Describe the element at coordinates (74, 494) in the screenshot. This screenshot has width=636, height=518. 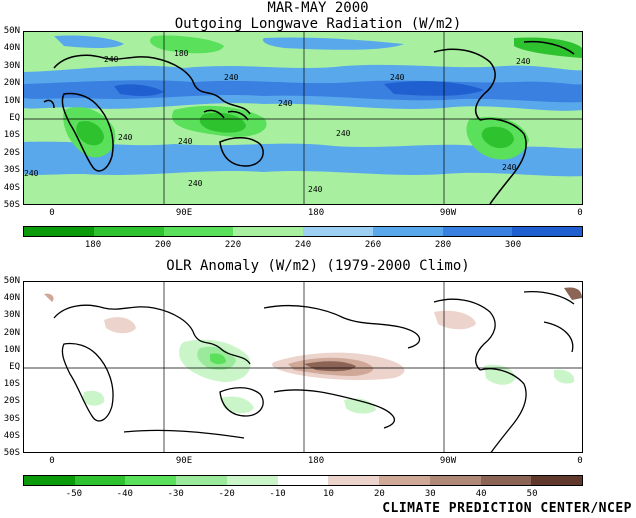
I see `colorbar-label: -50` at that location.